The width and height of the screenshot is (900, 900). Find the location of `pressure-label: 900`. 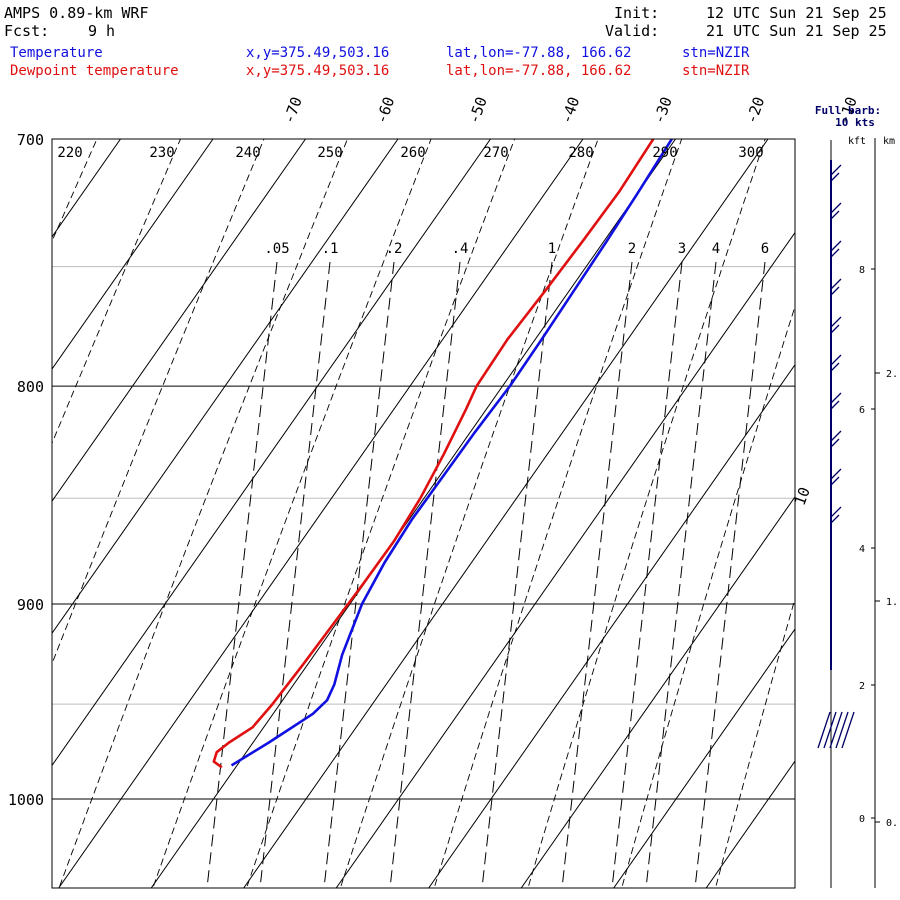

pressure-label: 900 is located at coordinates (30, 605).